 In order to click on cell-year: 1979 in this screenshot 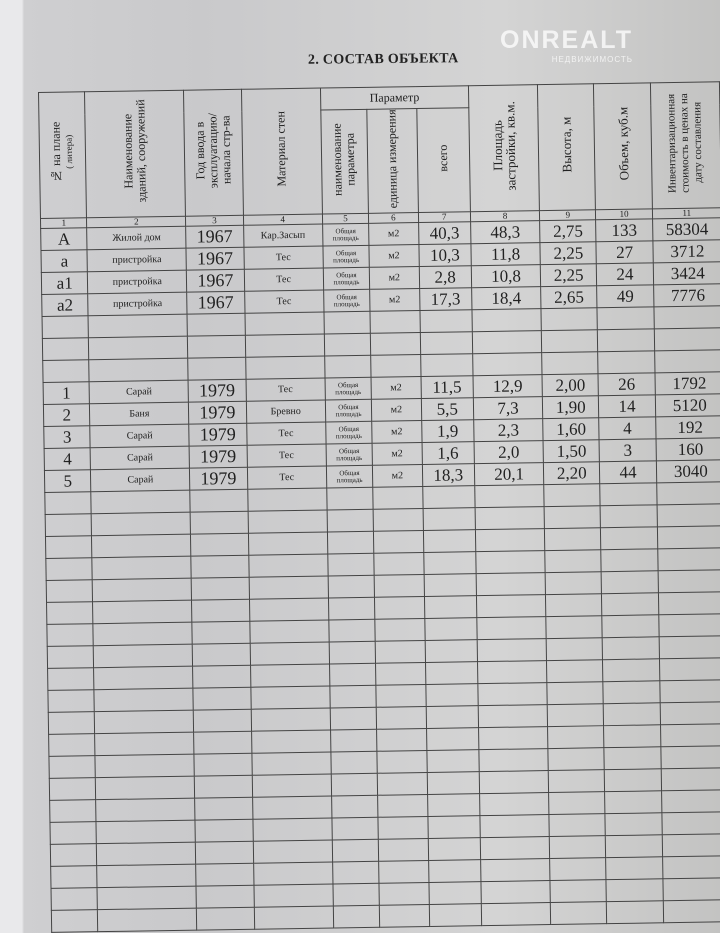, I will do `click(217, 413)`.